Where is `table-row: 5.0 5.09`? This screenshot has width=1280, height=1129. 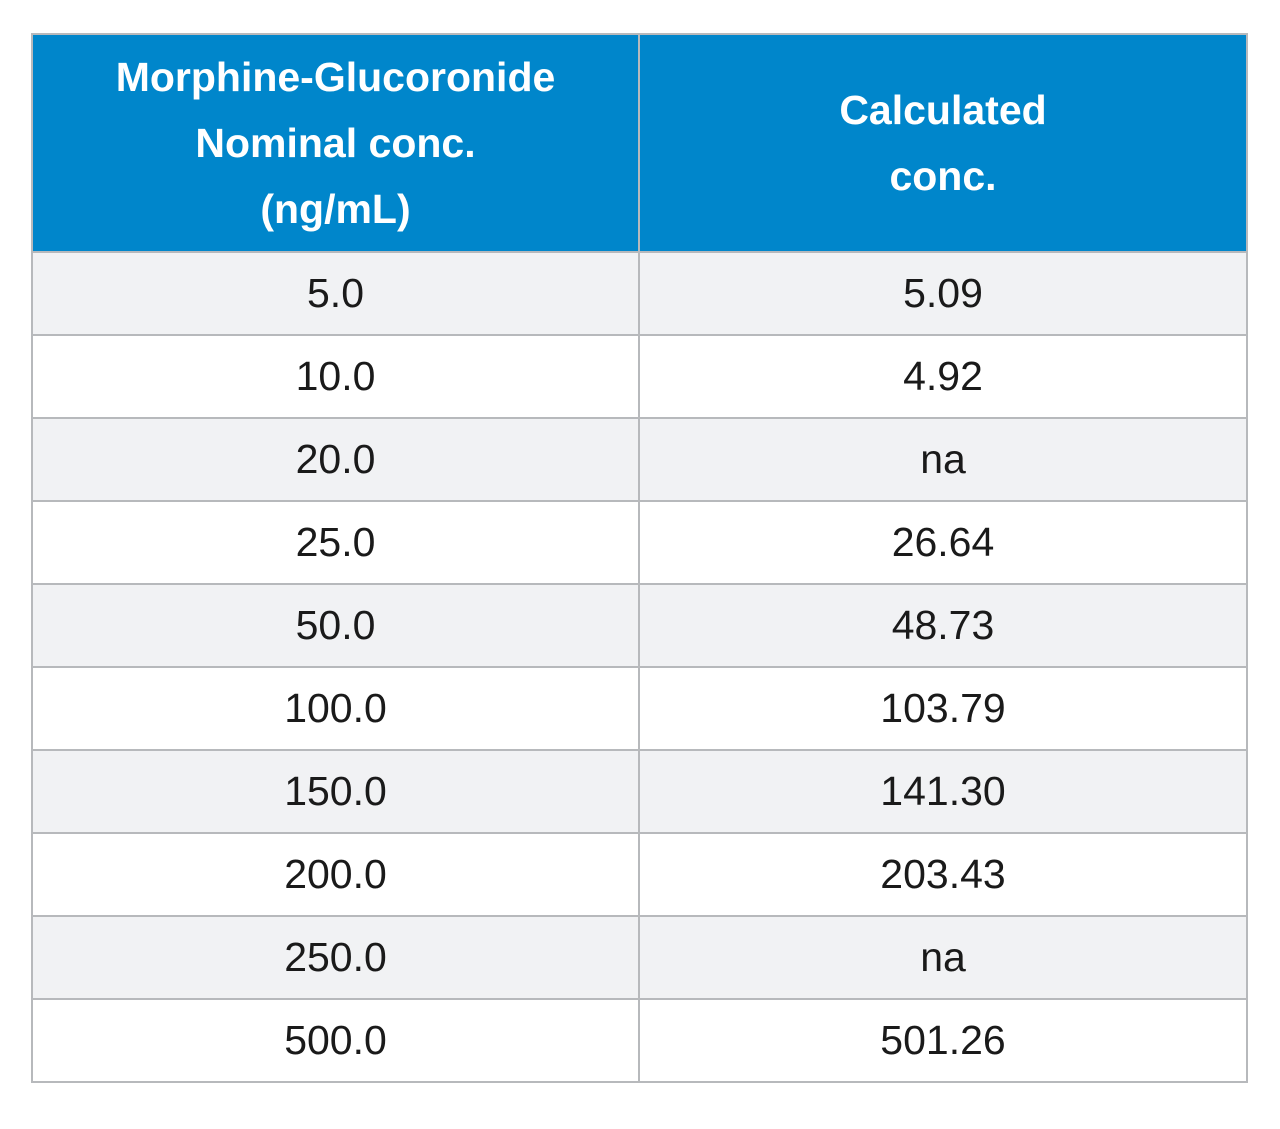 table-row: 5.0 5.09 is located at coordinates (639, 293).